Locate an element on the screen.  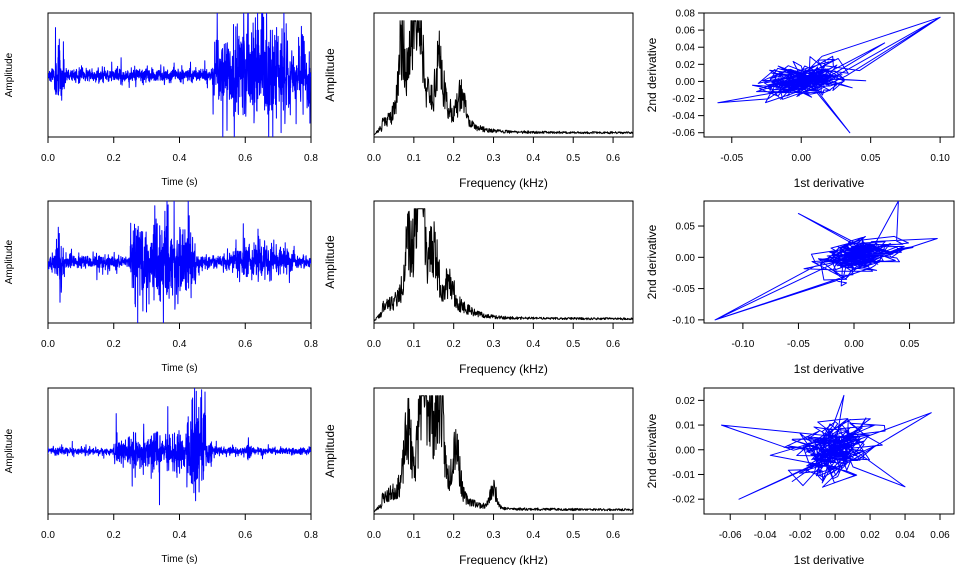
panel-waveform-row3: 0.0 0.2 0.4 0.6 0.8 Time (s) Amplitude is located at coordinates (161, 476).